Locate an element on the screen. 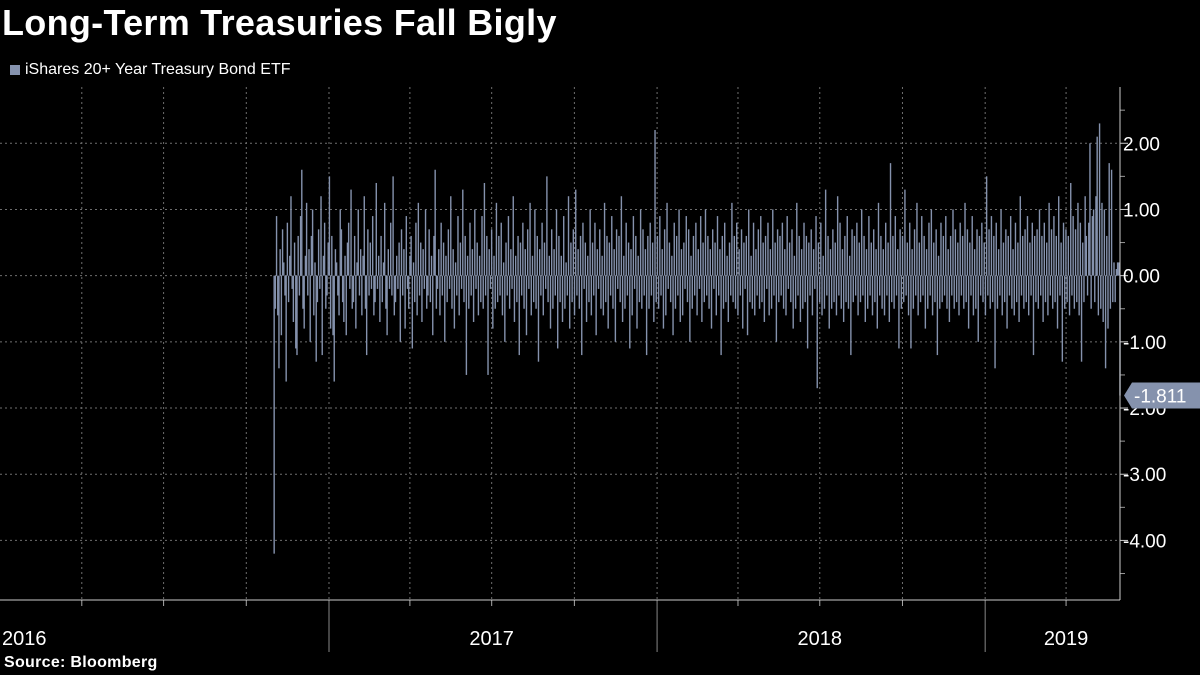  source-note: Source: Bloomberg is located at coordinates (81, 662).